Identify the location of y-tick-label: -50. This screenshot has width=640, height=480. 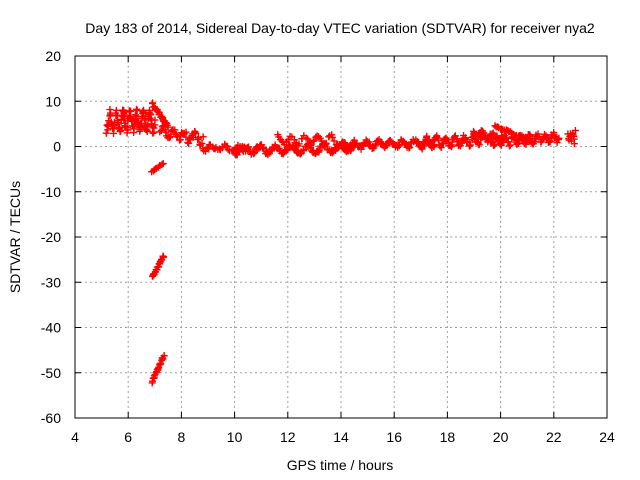
(51, 373).